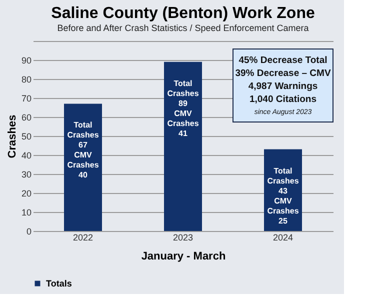 The width and height of the screenshot is (380, 306). I want to click on x-tick-label: 2022, so click(83, 237).